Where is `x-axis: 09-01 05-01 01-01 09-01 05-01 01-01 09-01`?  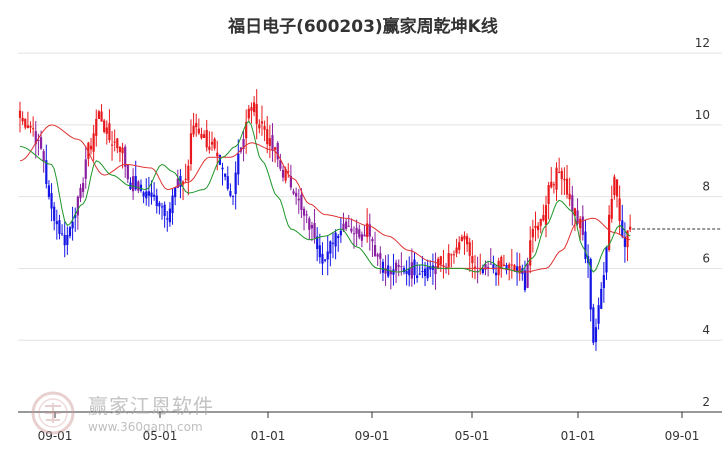 x-axis: 09-01 05-01 01-01 09-01 05-01 01-01 09-01 is located at coordinates (370, 427).